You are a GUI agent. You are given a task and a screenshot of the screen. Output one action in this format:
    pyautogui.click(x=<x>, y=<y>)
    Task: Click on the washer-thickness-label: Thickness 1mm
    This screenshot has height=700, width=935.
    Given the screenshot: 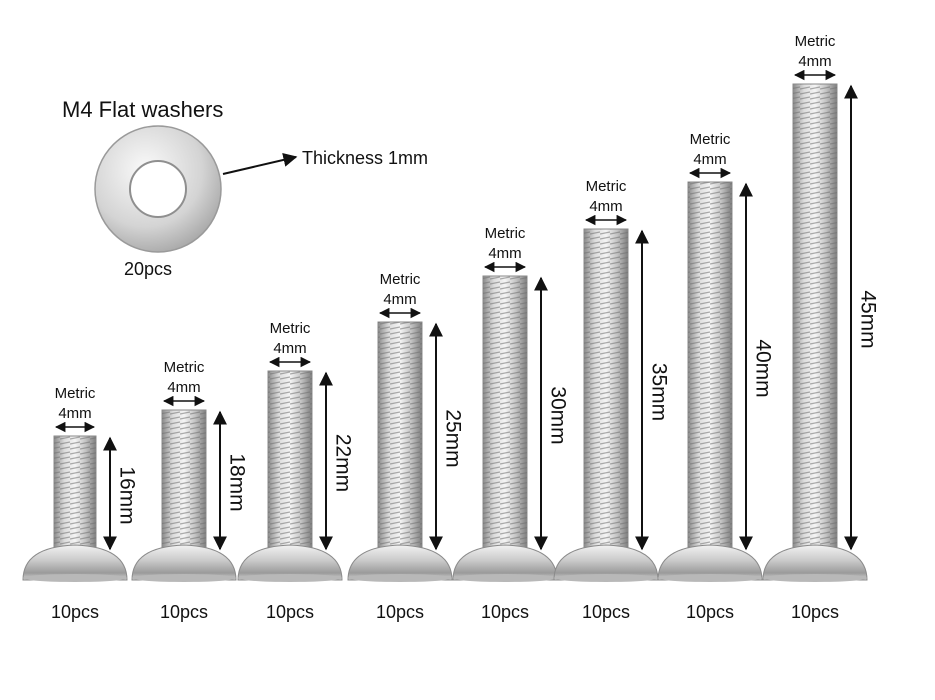 What is the action you would take?
    pyautogui.click(x=365, y=158)
    